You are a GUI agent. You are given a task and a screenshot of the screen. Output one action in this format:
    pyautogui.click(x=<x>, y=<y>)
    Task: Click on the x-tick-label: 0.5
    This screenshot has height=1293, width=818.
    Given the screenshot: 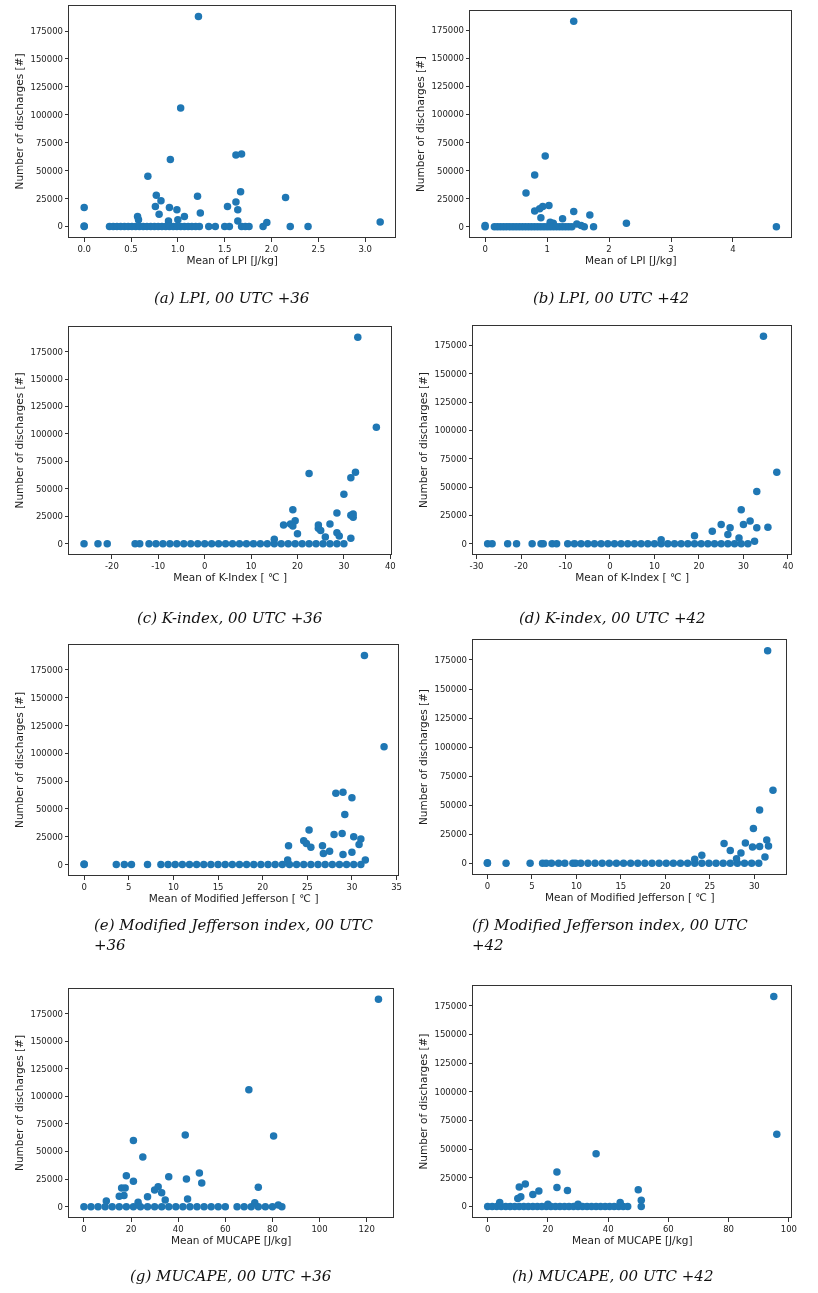 What is the action you would take?
    pyautogui.click(x=131, y=248)
    